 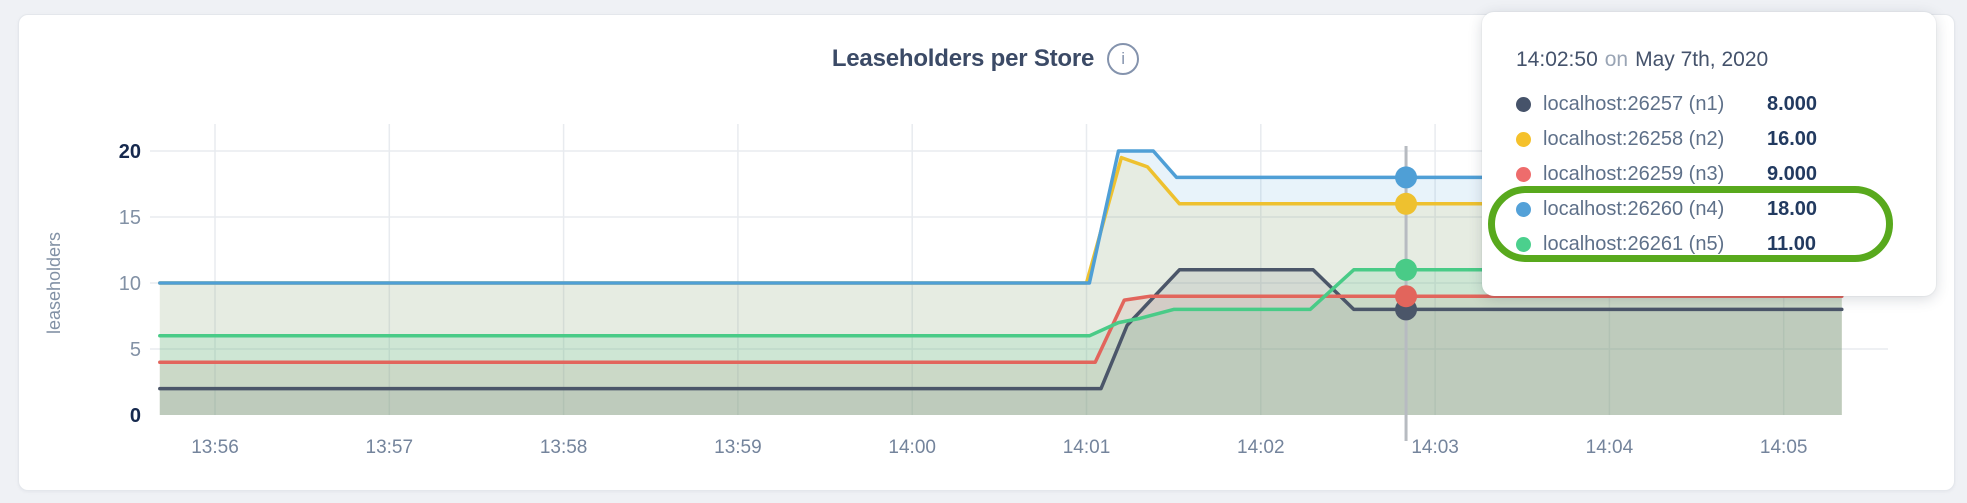 I want to click on series-line-n3, so click(x=1001, y=329).